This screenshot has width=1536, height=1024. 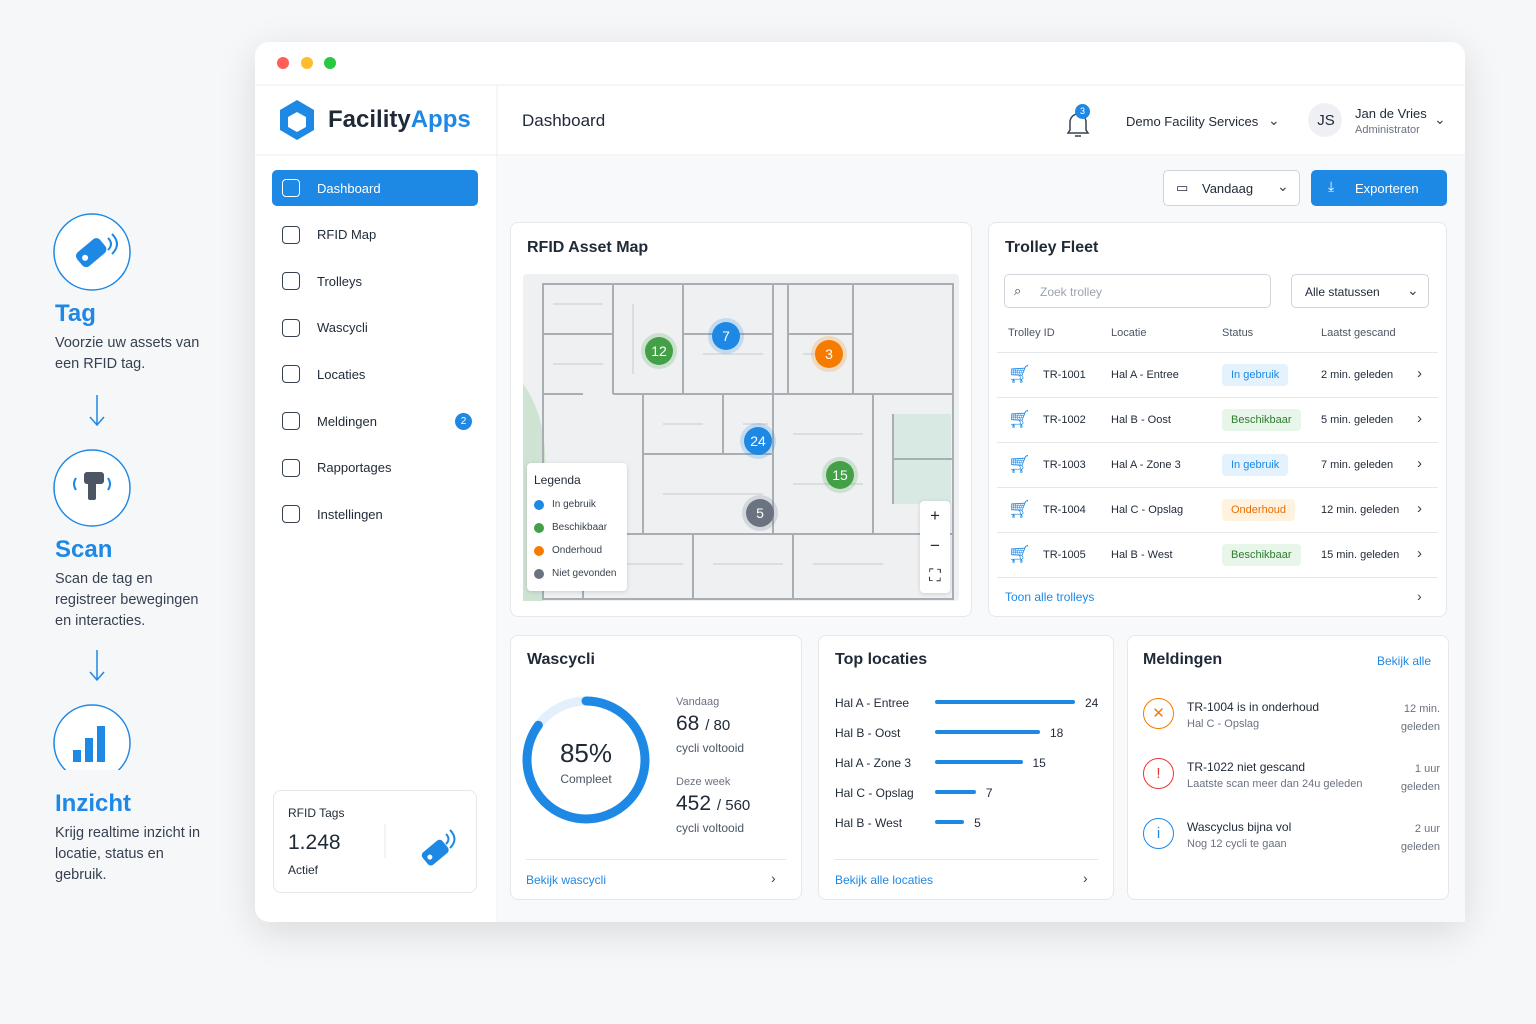 I want to click on rfid-title: RFID Tags, so click(x=316, y=813).